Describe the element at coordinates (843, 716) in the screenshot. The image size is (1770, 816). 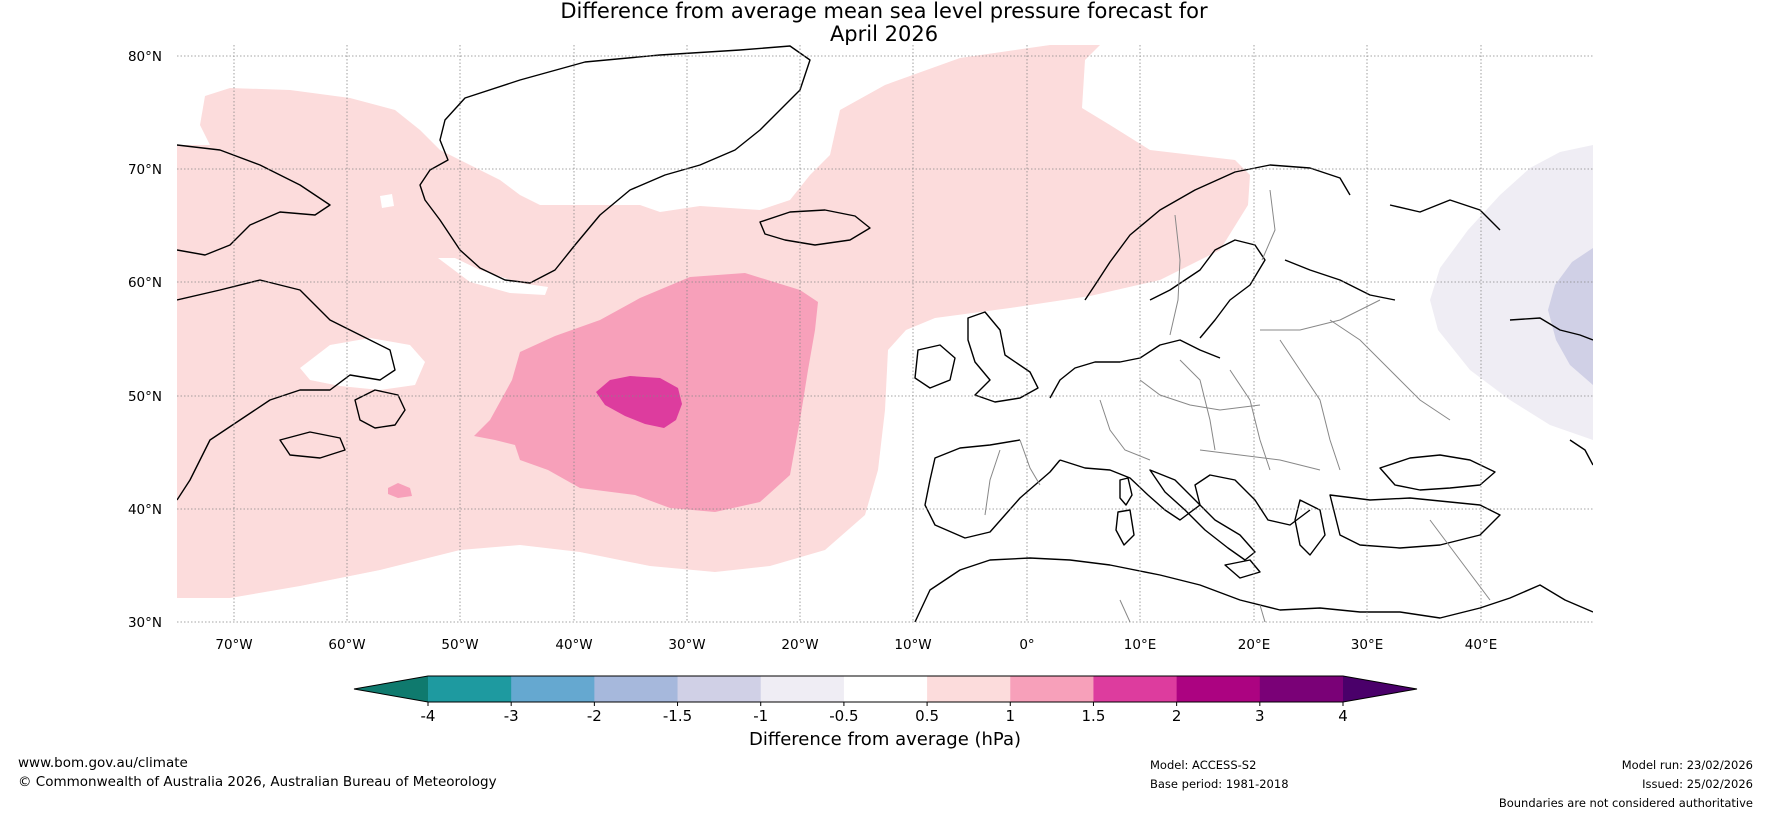
I see `colorbar-tick-label: -0.5` at that location.